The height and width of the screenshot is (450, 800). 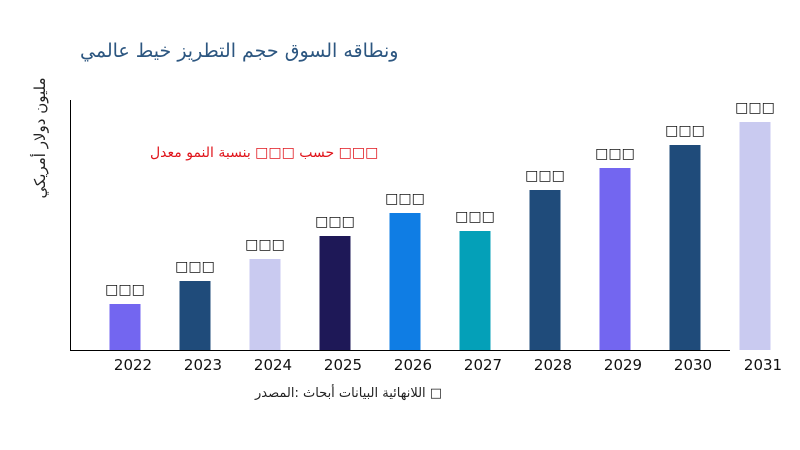 What do you see at coordinates (335, 293) in the screenshot?
I see `bar-2025` at bounding box center [335, 293].